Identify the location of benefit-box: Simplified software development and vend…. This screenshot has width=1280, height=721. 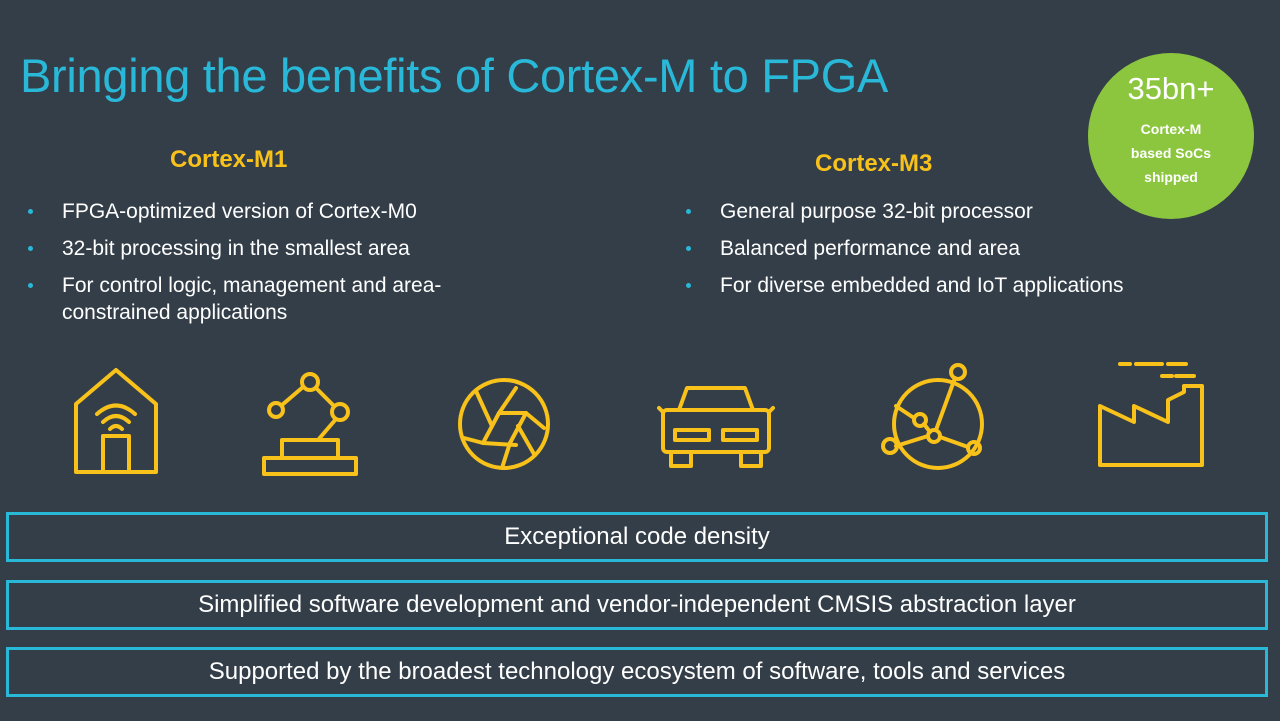
(637, 605).